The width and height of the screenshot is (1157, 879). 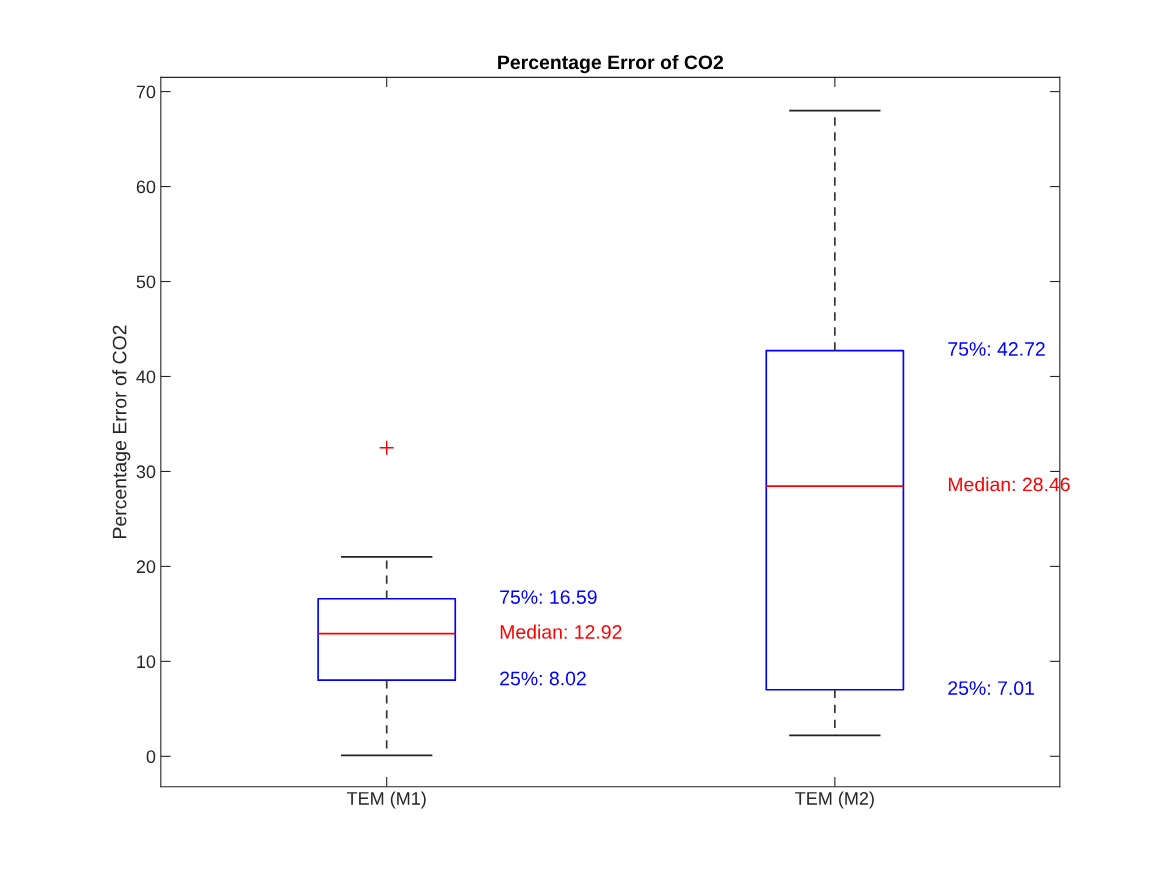 I want to click on chart-title: Percentage Error of CO2, so click(x=610, y=64).